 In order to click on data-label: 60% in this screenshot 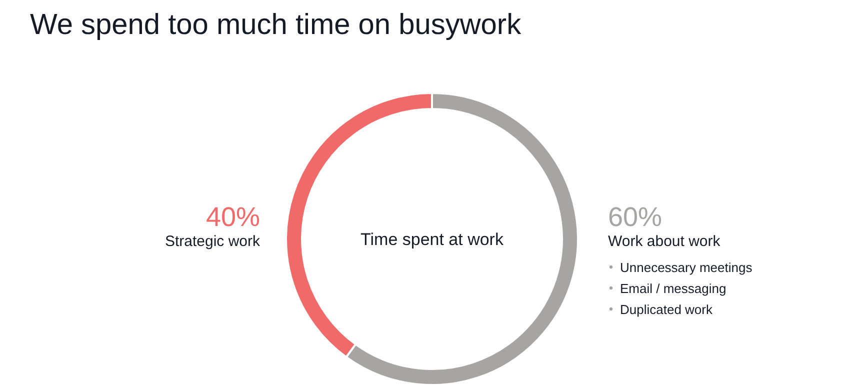, I will do `click(635, 217)`.